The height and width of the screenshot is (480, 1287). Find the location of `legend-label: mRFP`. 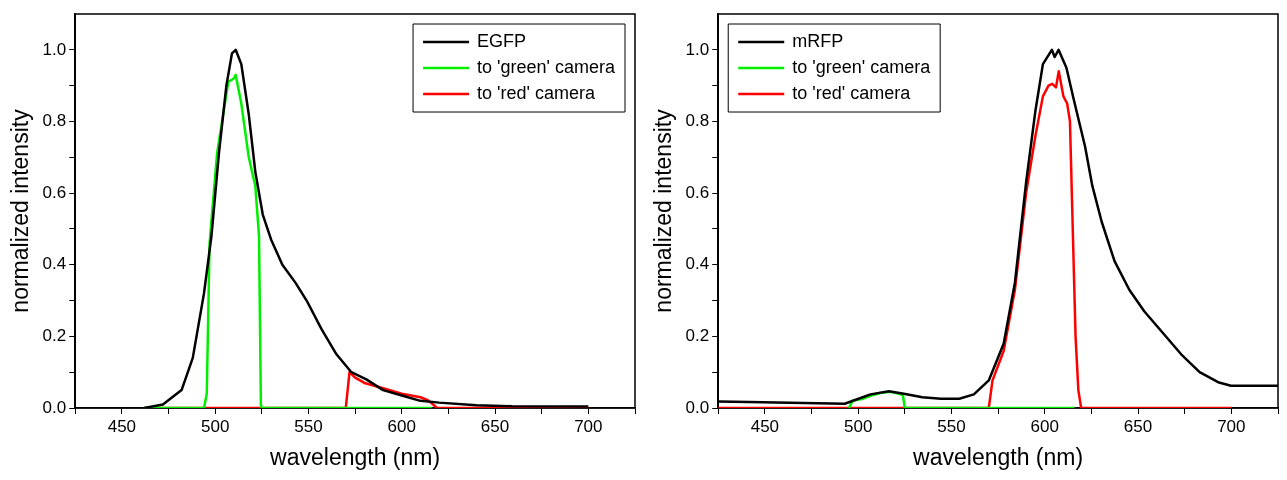

legend-label: mRFP is located at coordinates (818, 40).